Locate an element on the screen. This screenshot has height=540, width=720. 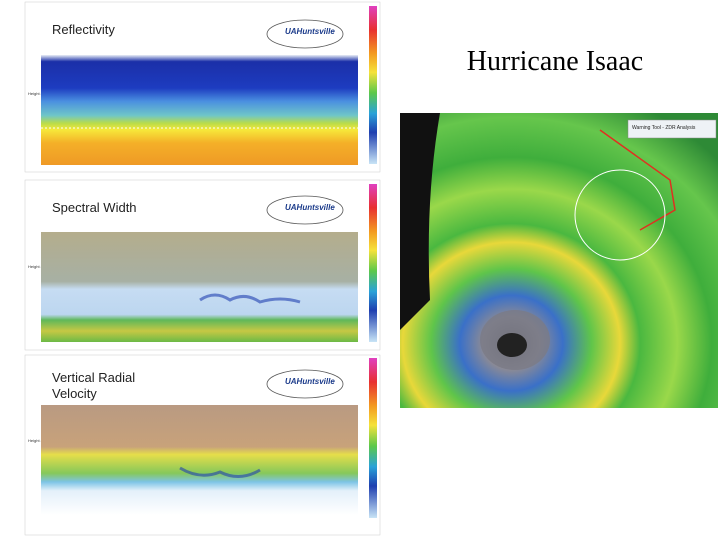
slide-title: Hurricane Isaac is located at coordinates (555, 61).